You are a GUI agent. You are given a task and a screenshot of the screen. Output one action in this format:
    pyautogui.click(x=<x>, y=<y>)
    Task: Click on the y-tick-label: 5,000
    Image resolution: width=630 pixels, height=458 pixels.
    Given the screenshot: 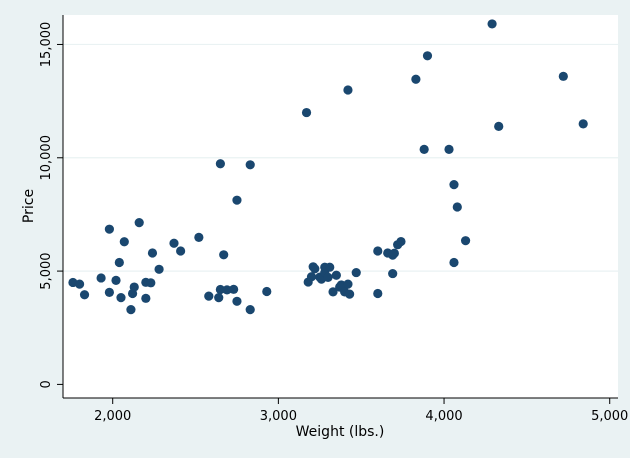 What is the action you would take?
    pyautogui.click(x=46, y=270)
    